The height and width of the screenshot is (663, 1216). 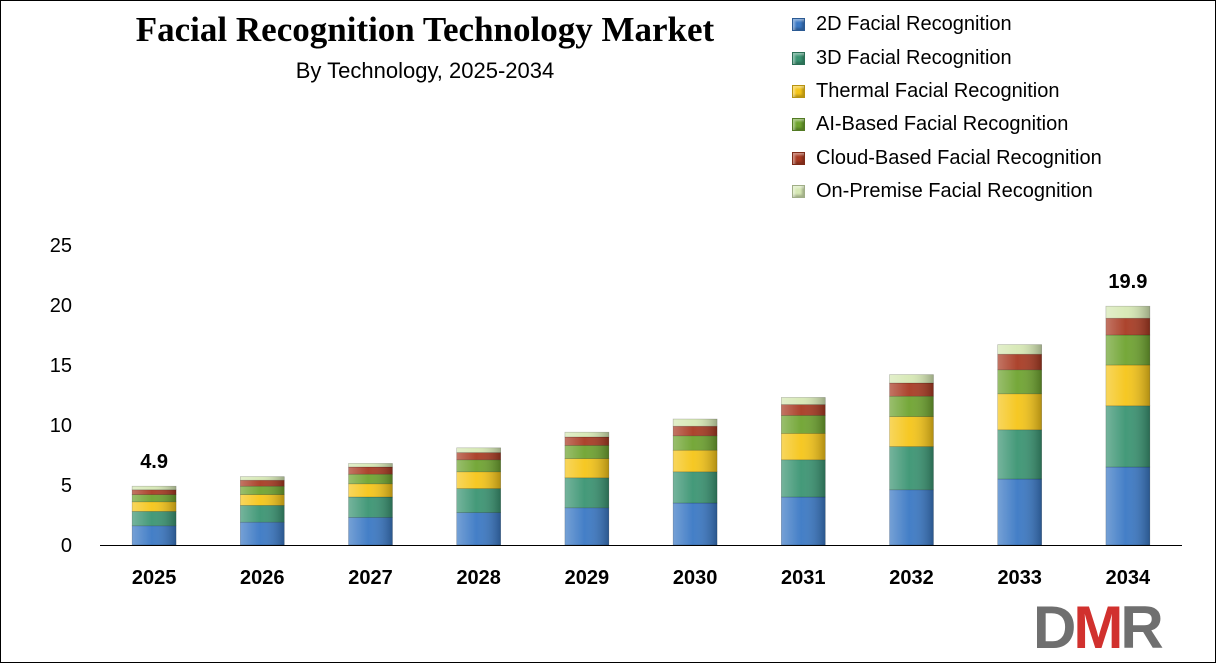 What do you see at coordinates (370, 578) in the screenshot?
I see `x-tick-label-2027: 2027` at bounding box center [370, 578].